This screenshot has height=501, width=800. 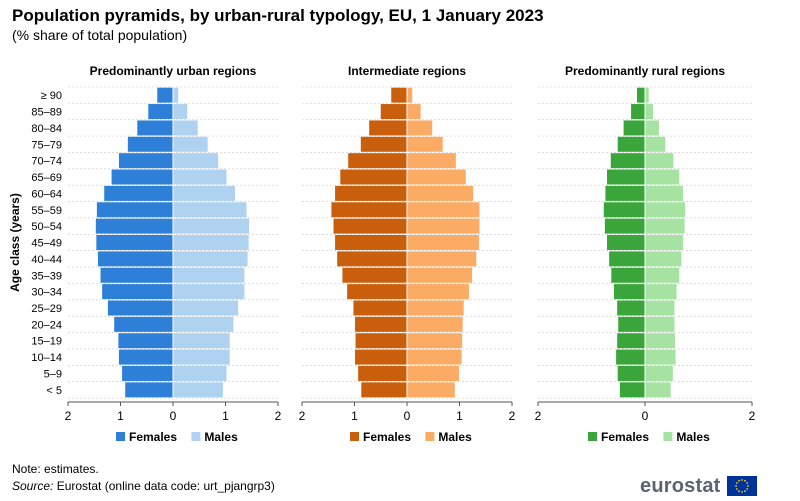 What do you see at coordinates (741, 486) in the screenshot?
I see `flag-background` at bounding box center [741, 486].